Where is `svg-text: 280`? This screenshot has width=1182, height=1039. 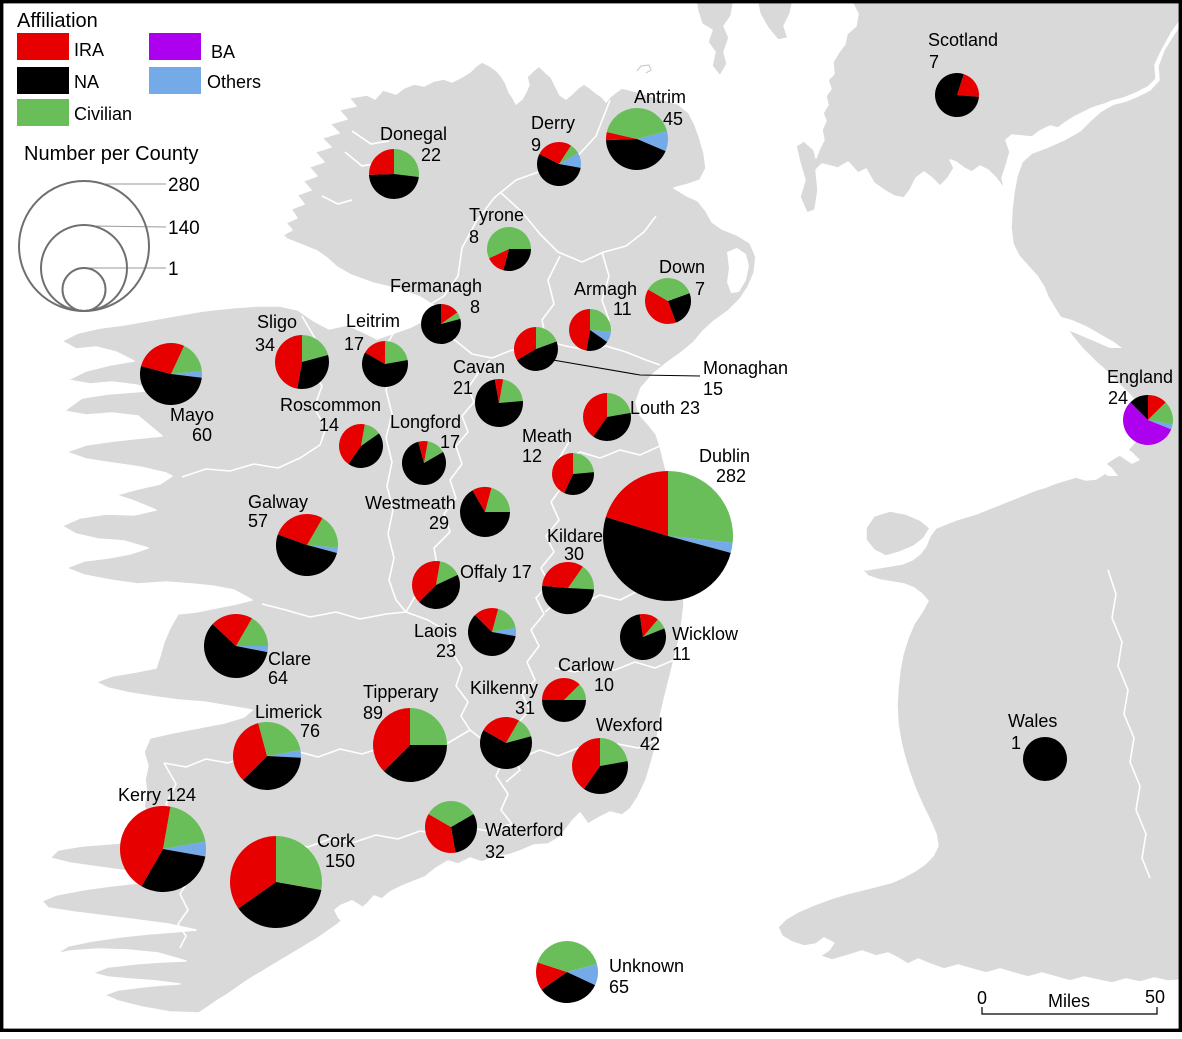
svg-text: 280 is located at coordinates (184, 185).